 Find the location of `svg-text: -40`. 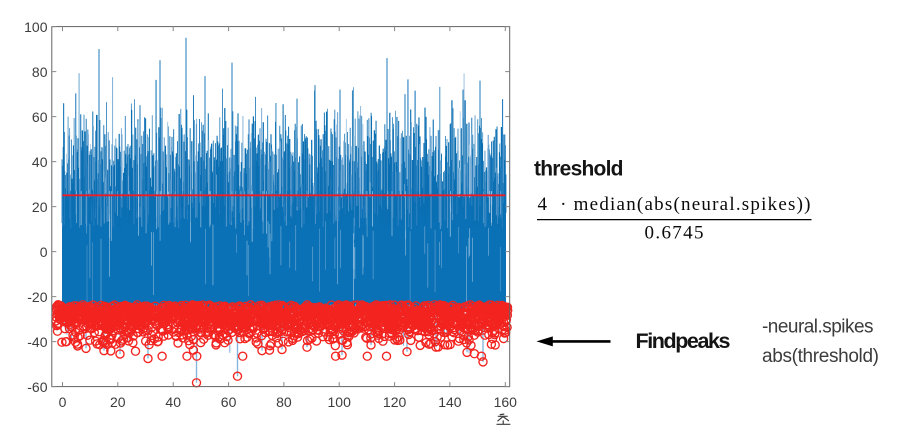

svg-text: -40 is located at coordinates (37, 342).